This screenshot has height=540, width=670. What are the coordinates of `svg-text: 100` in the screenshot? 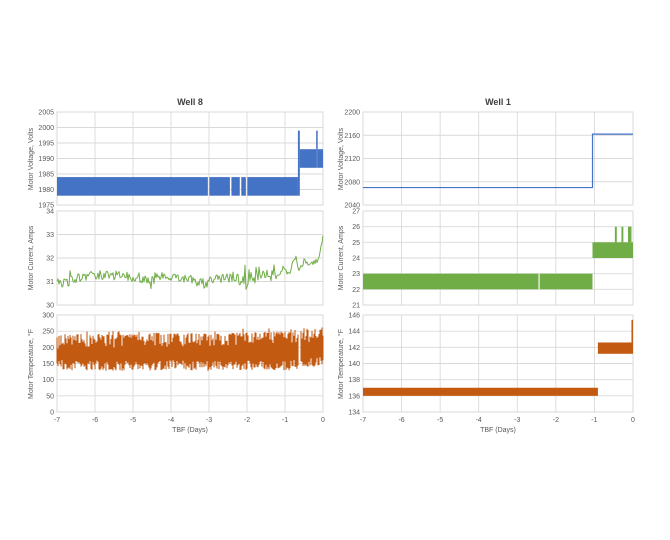 It's located at (48, 380).